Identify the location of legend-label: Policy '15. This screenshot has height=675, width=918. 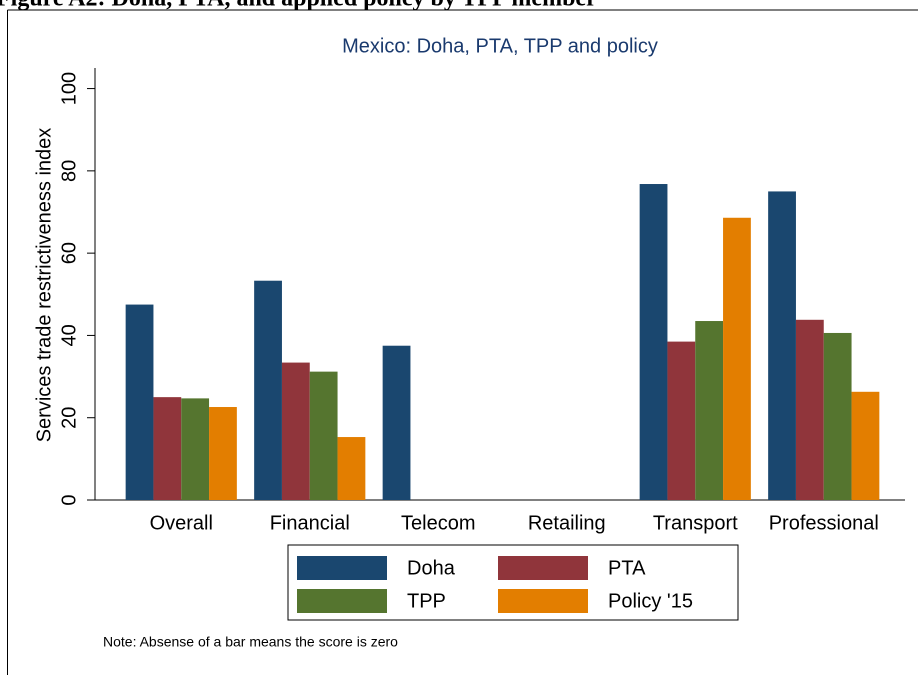
(650, 601).